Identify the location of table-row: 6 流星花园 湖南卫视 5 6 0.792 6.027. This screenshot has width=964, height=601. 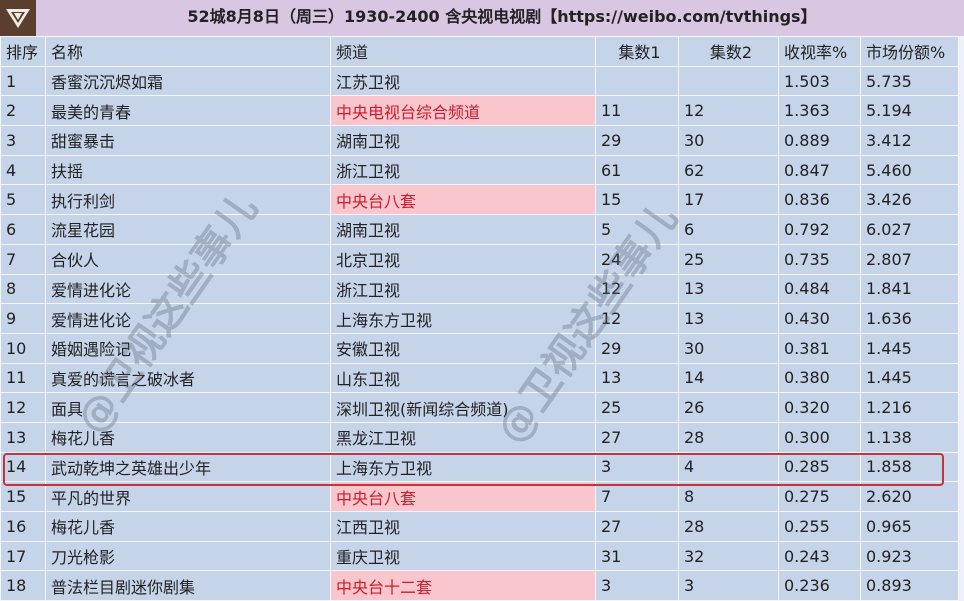
(479, 229).